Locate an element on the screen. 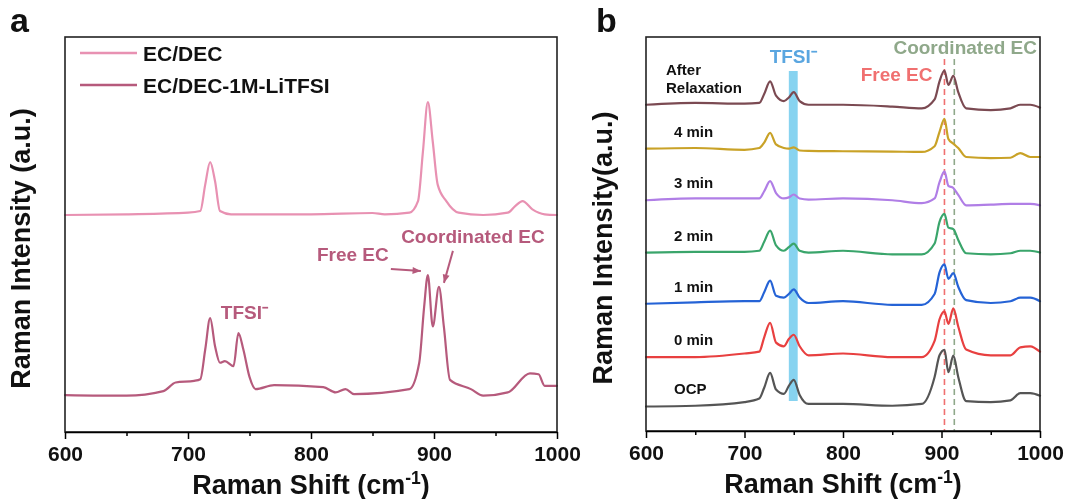 The height and width of the screenshot is (499, 1070). chart-title: b is located at coordinates (606, 20).